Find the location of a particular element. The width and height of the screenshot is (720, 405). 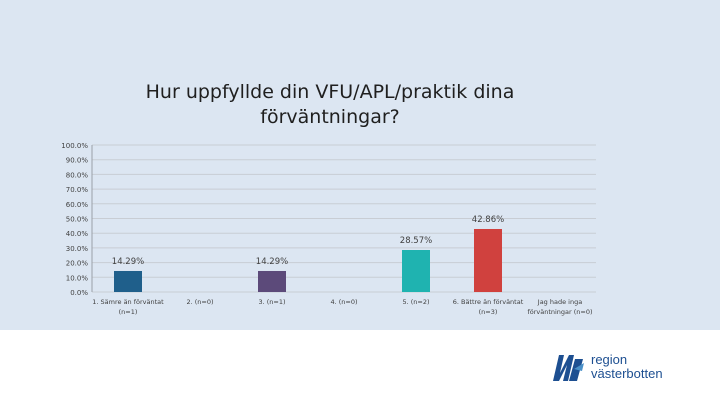

logo-text-line-1: region is located at coordinates (609, 359).